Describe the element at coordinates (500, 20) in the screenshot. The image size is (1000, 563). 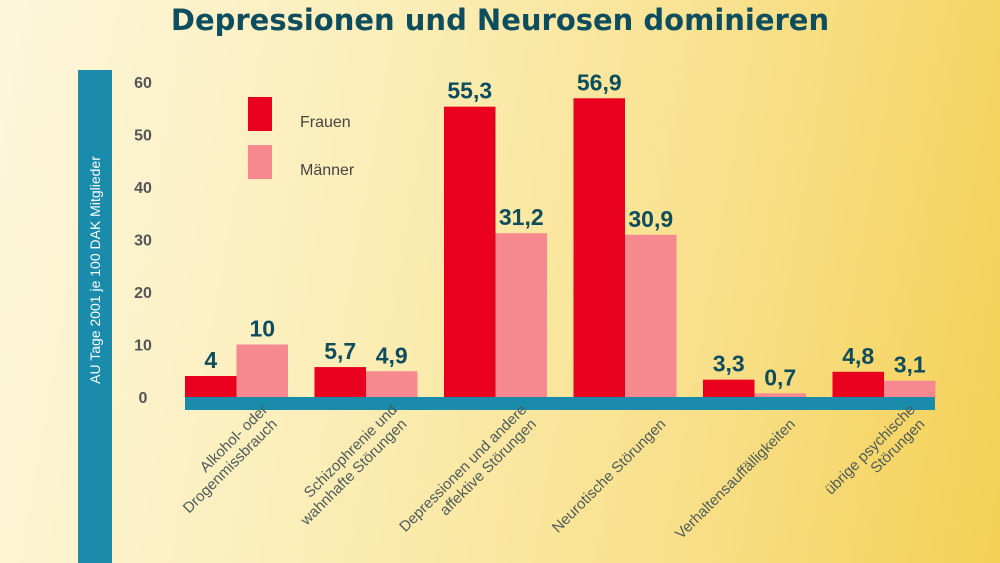
I see `chart-title: Depressionen und Neurosen dominieren` at that location.